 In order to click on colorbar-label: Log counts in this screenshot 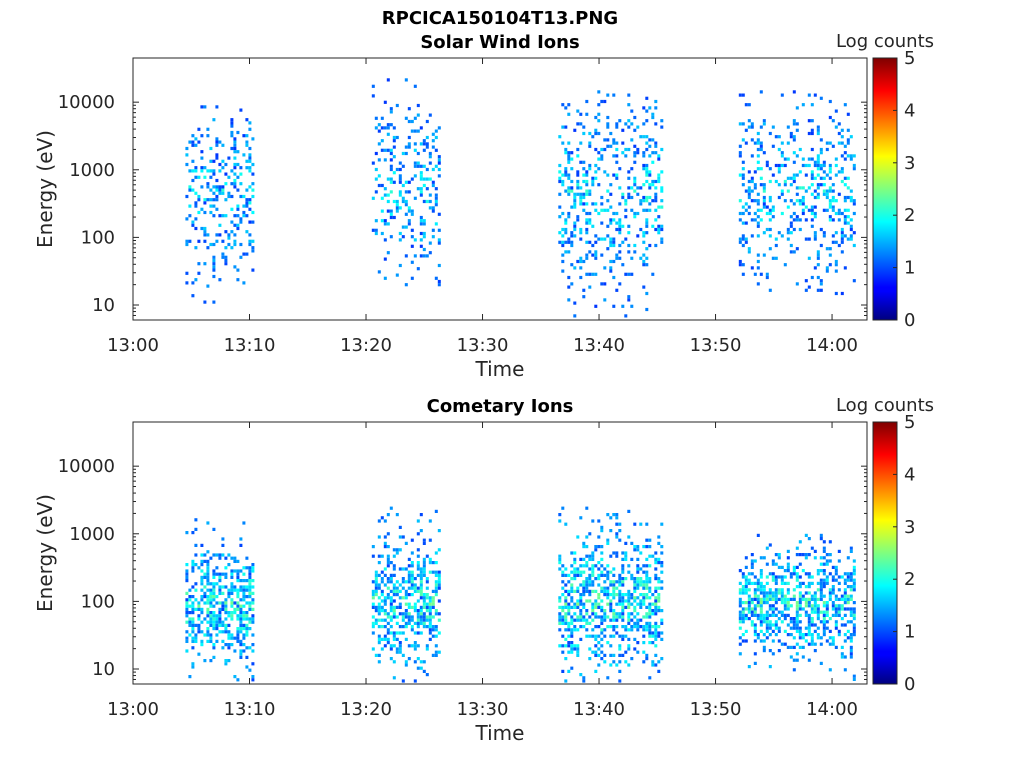, I will do `click(885, 41)`.